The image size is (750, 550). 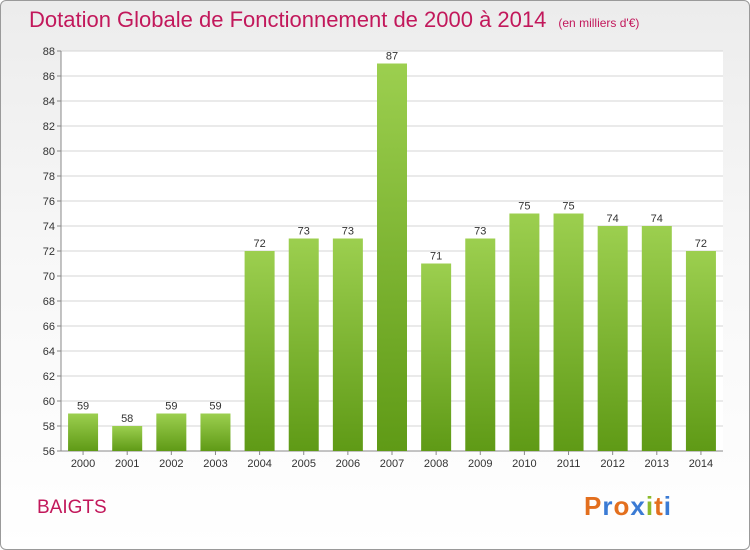 I want to click on y-tick-label: 68, so click(x=49, y=302).